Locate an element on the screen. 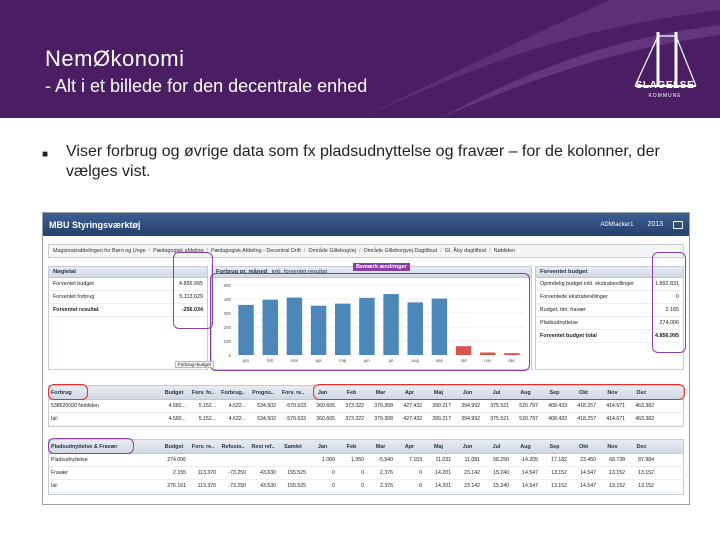 This screenshot has height=540, width=720. column-header: Forbrug is located at coordinates (61, 392).